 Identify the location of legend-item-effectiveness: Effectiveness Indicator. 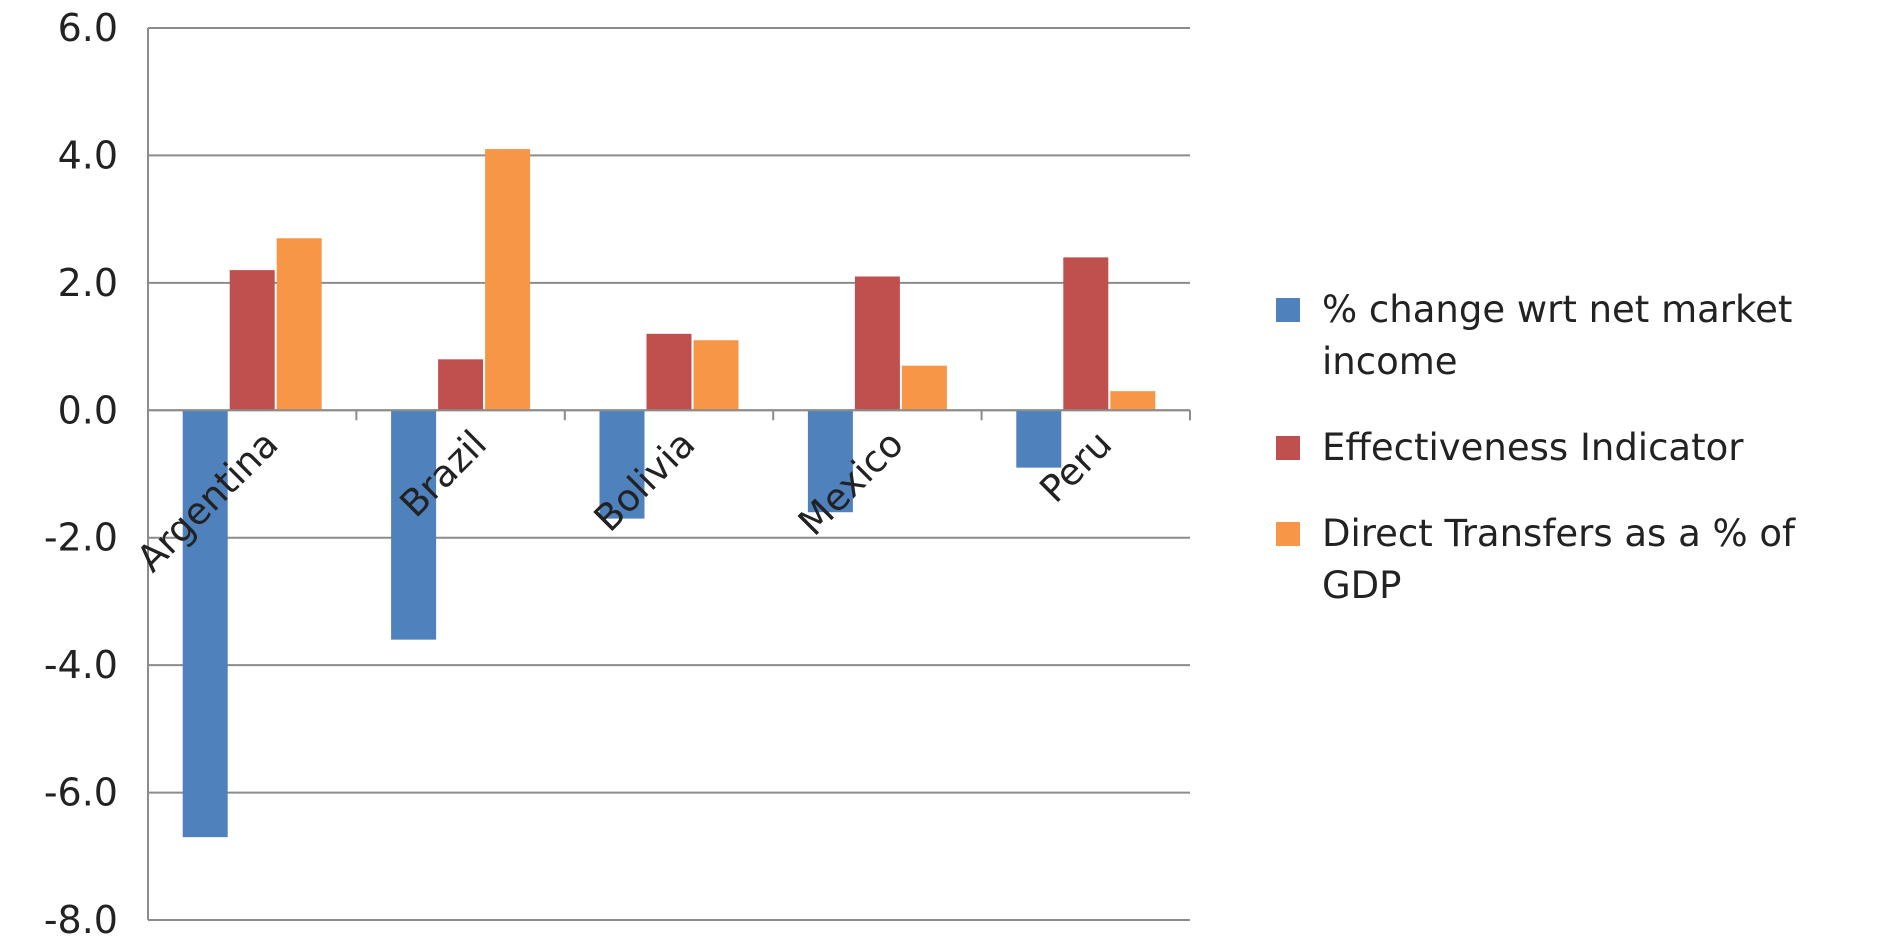
(1576, 448).